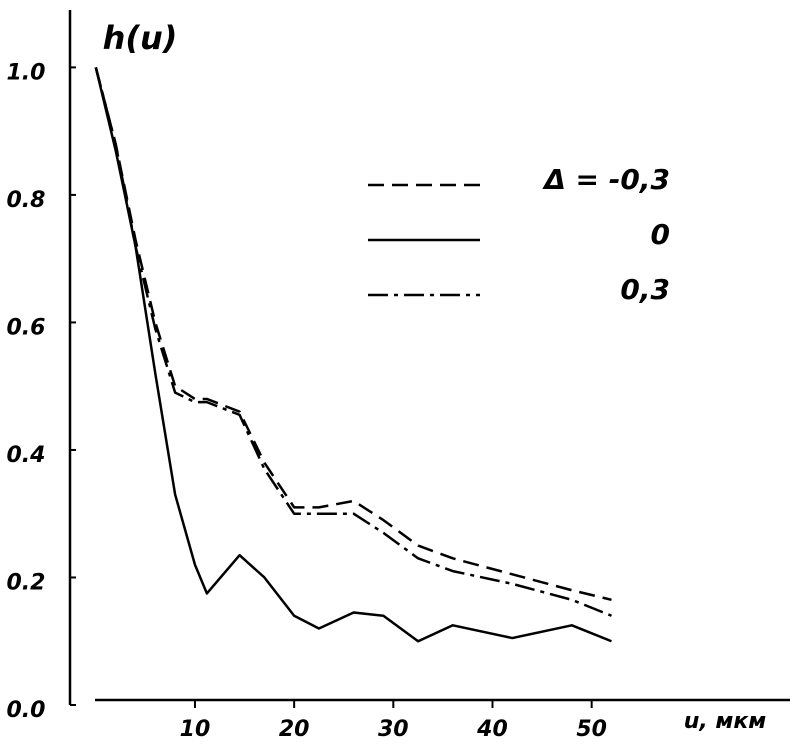 The height and width of the screenshot is (747, 796). What do you see at coordinates (26, 327) in the screenshot?
I see `y-tick-label: 0.6` at bounding box center [26, 327].